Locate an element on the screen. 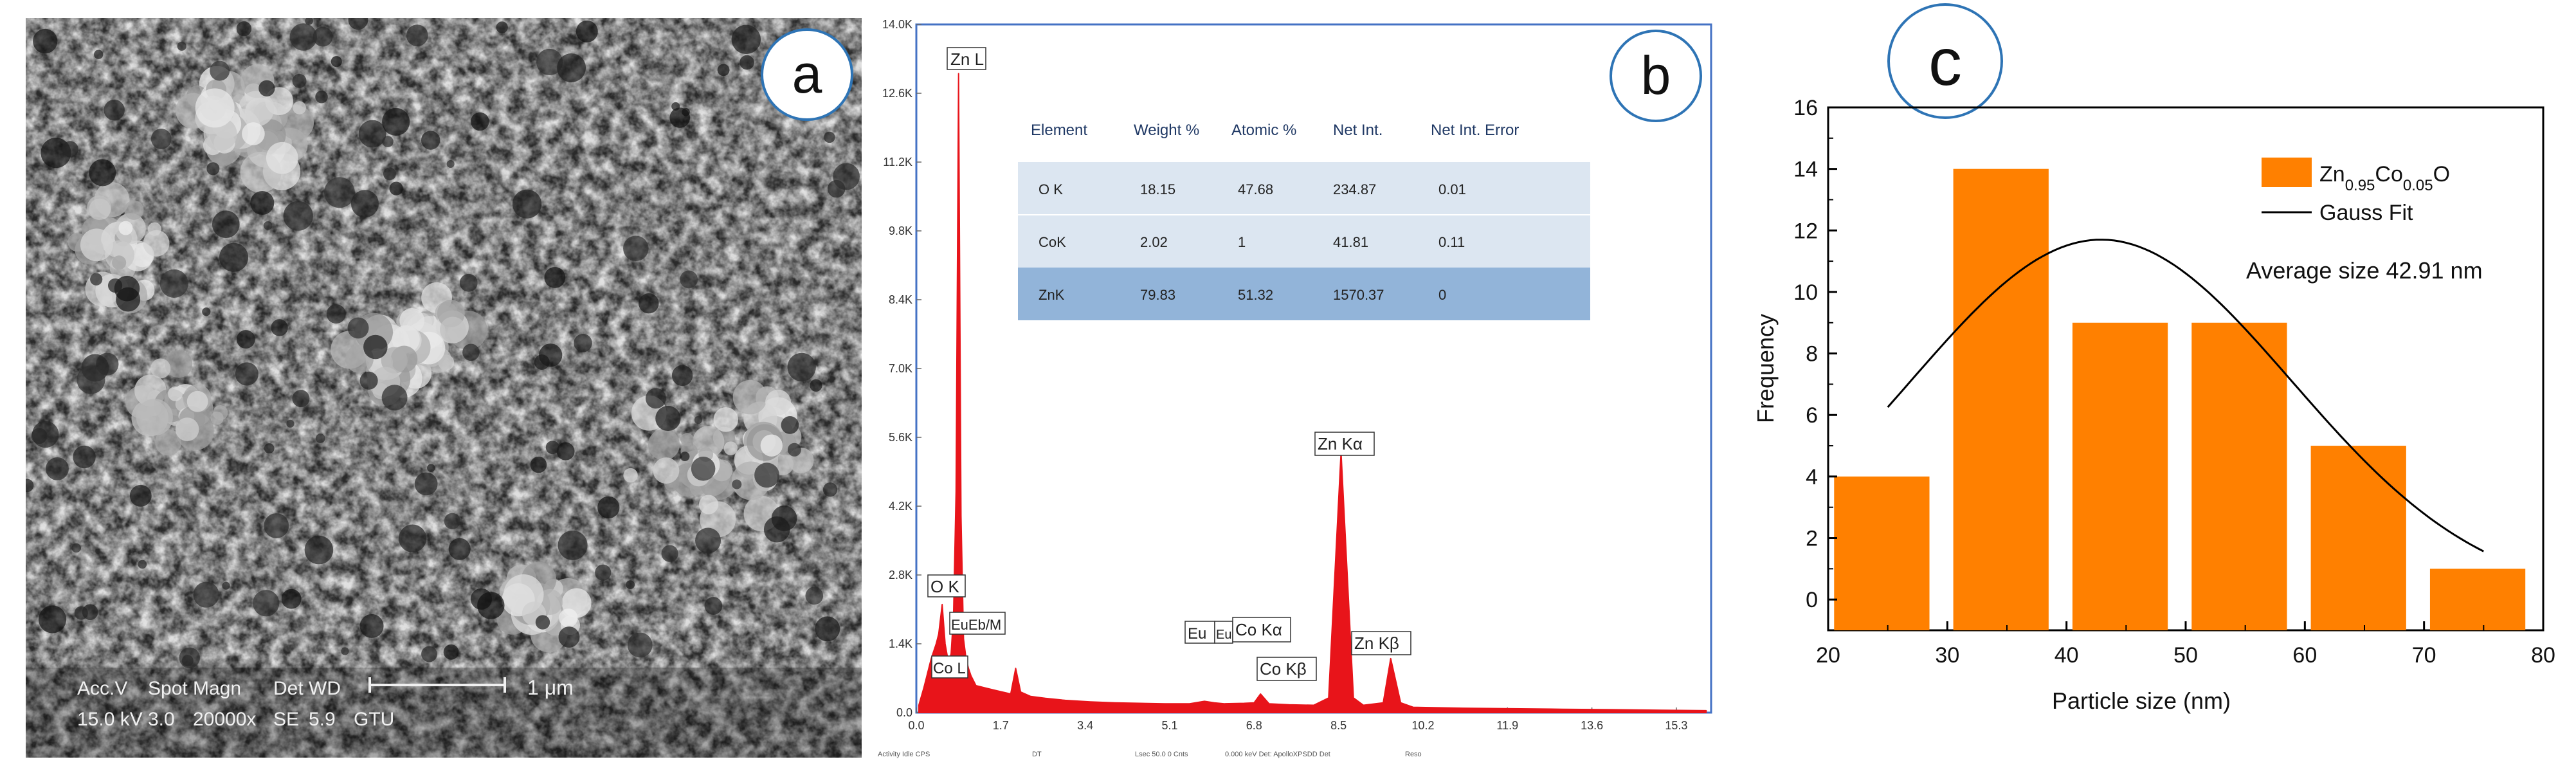 The width and height of the screenshot is (2576, 784). y-tick-label: 0 is located at coordinates (1812, 600).